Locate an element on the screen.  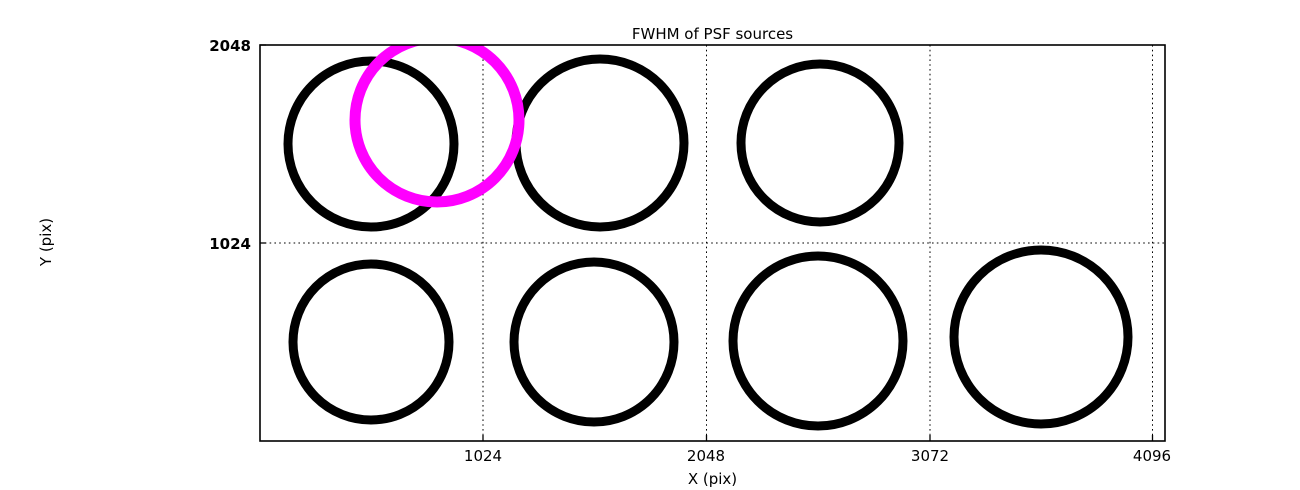
flagged-source-marker is located at coordinates (437, 126).